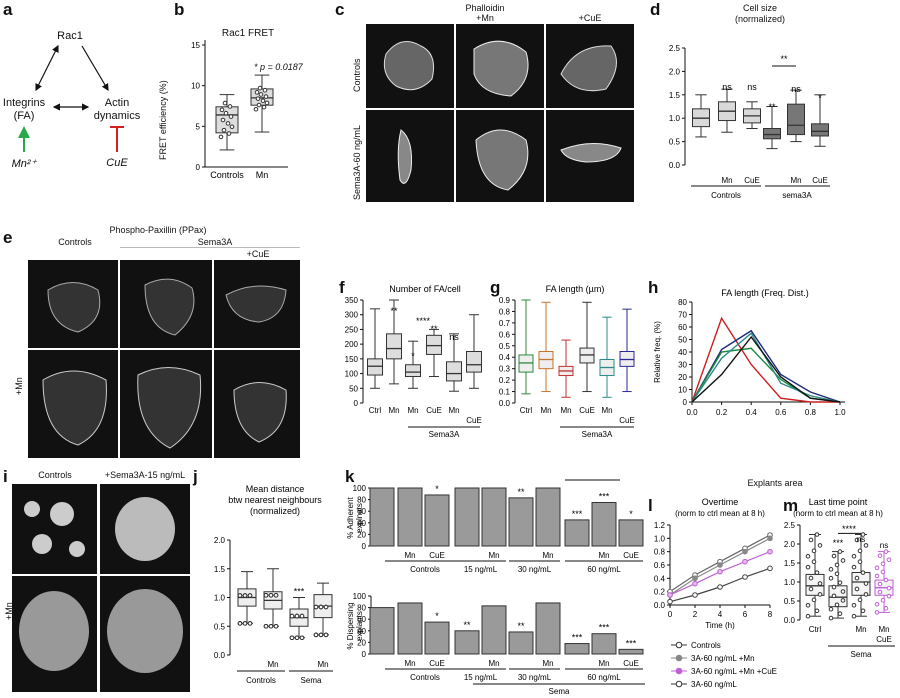 The height and width of the screenshot is (698, 900). I want to click on micrograph-i-mn, so click(54, 634).